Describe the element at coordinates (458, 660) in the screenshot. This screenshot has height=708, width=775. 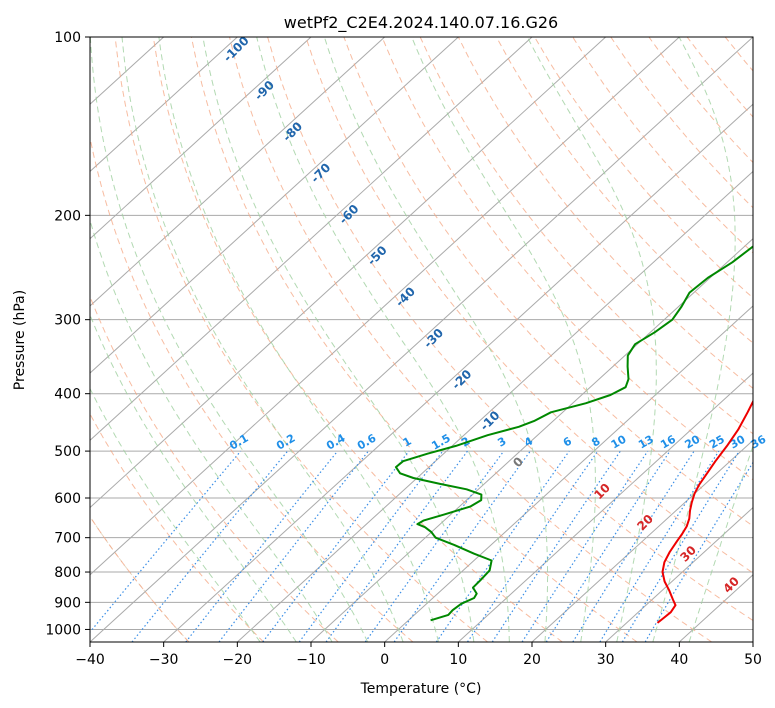
I see `x-tick-label: 10` at that location.